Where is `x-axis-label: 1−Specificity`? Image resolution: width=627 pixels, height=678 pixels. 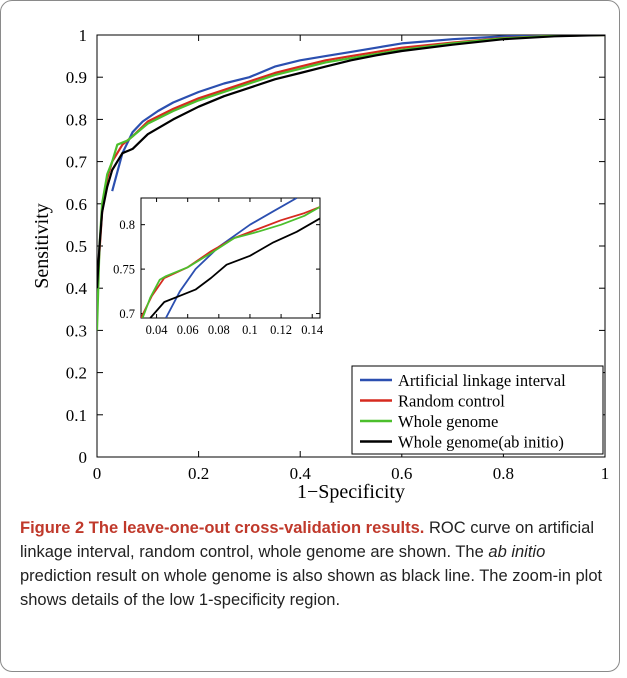
x-axis-label: 1−Specificity is located at coordinates (351, 492).